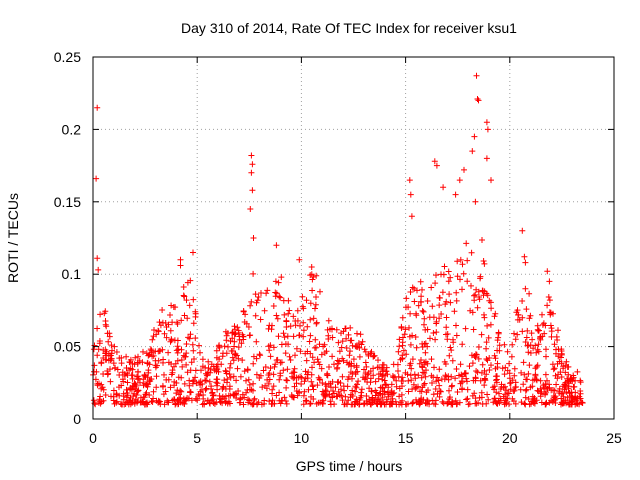  Describe the element at coordinates (67, 57) in the screenshot. I see `y-tick-label: 0.25` at that location.